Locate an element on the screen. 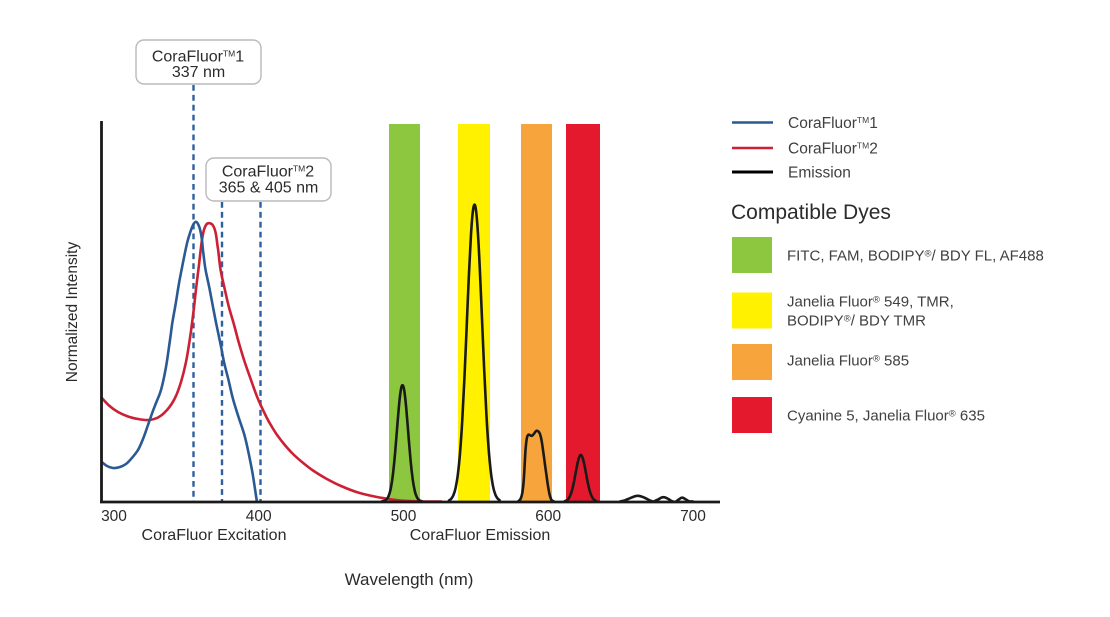 The image size is (1110, 617). svg-text: 365 & 405 nm is located at coordinates (269, 188).